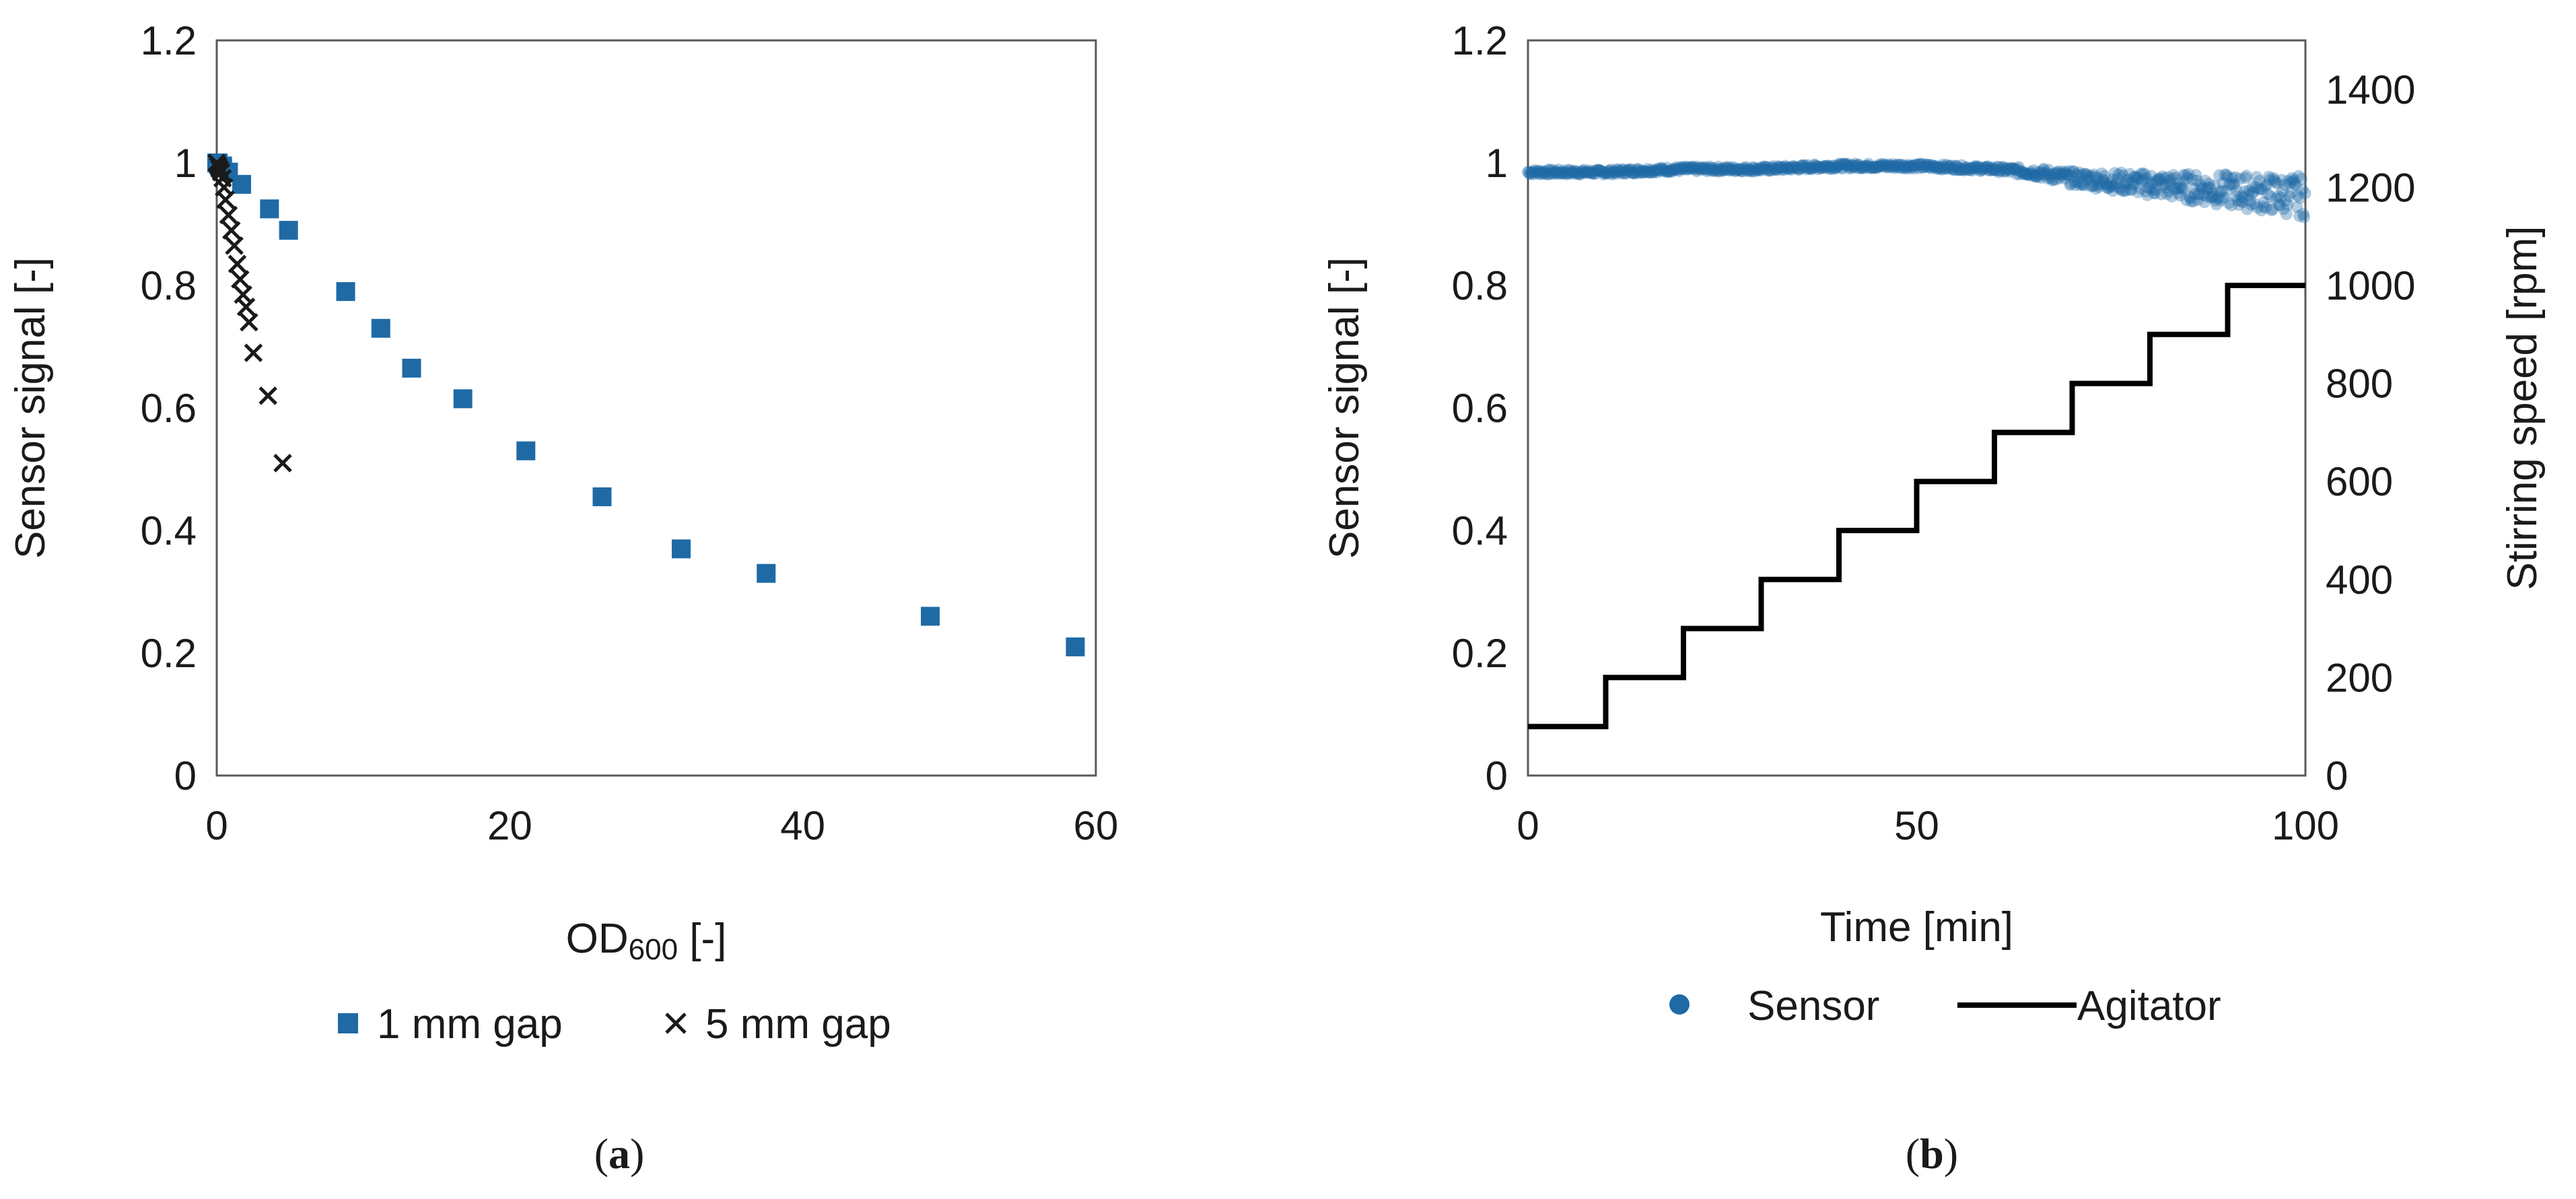 The image size is (2576, 1199). What do you see at coordinates (619, 1153) in the screenshot?
I see `a-caption-letter: a` at bounding box center [619, 1153].